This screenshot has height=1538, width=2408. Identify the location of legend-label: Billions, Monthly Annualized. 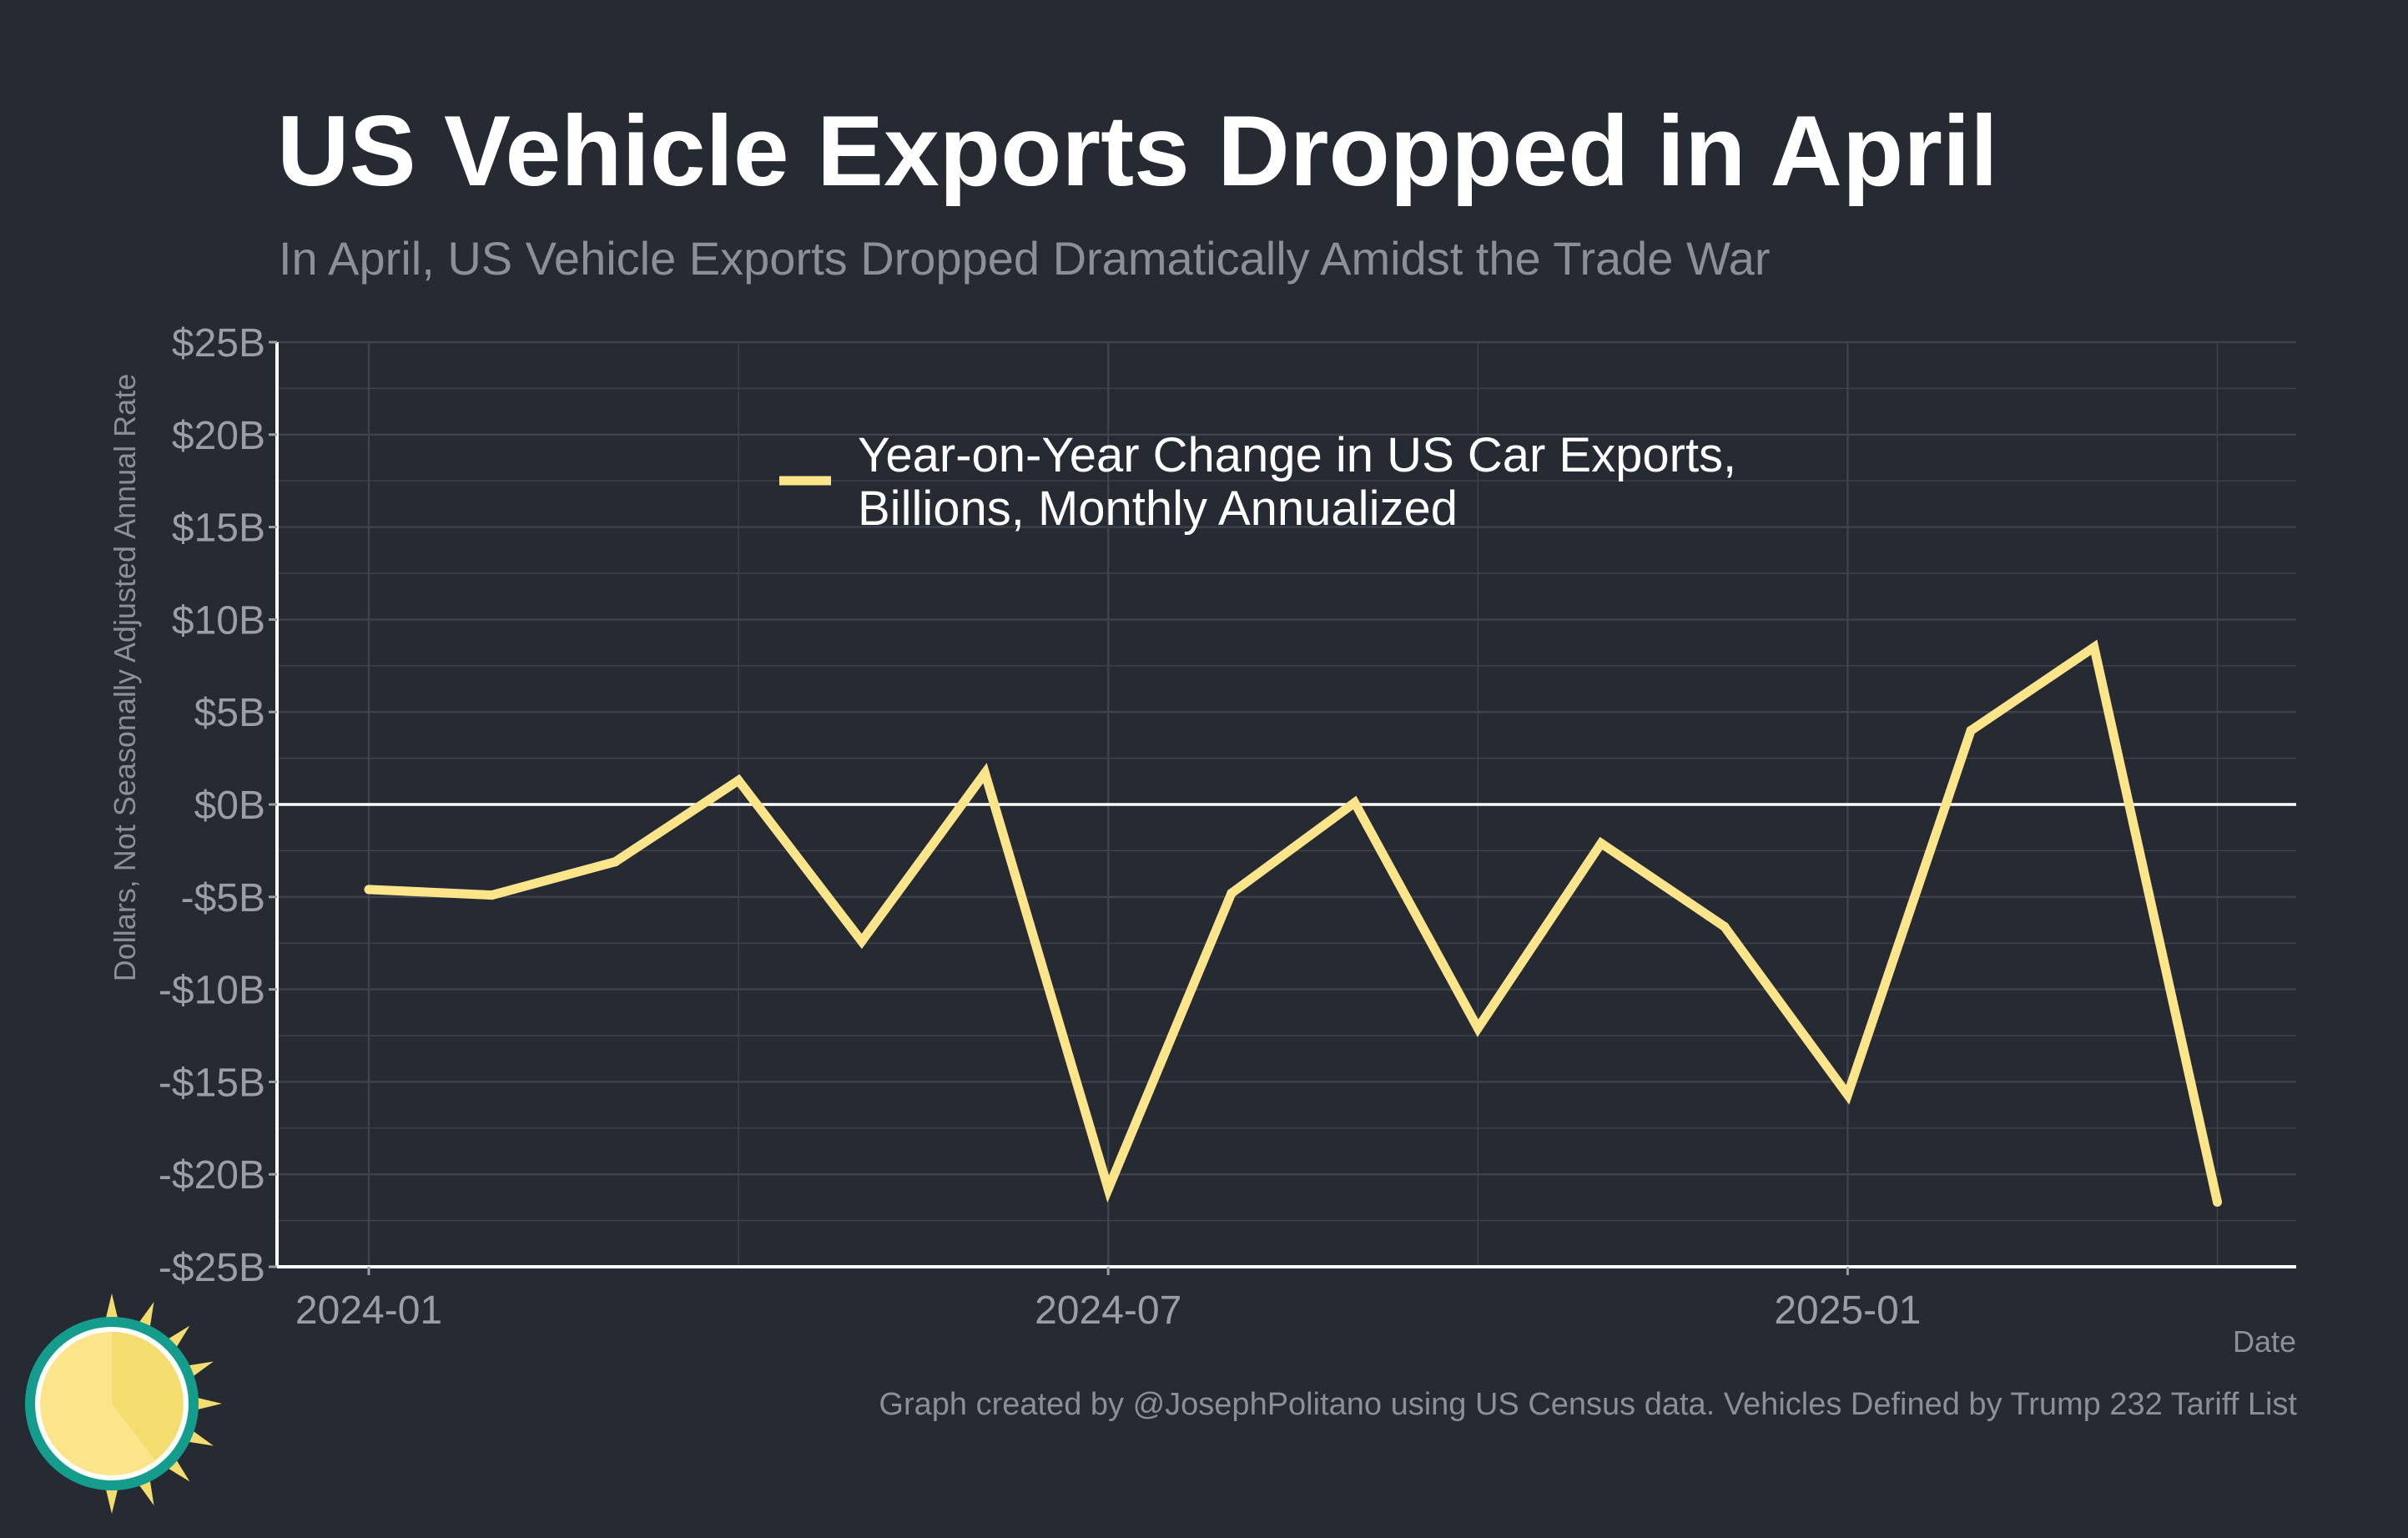
(1158, 509).